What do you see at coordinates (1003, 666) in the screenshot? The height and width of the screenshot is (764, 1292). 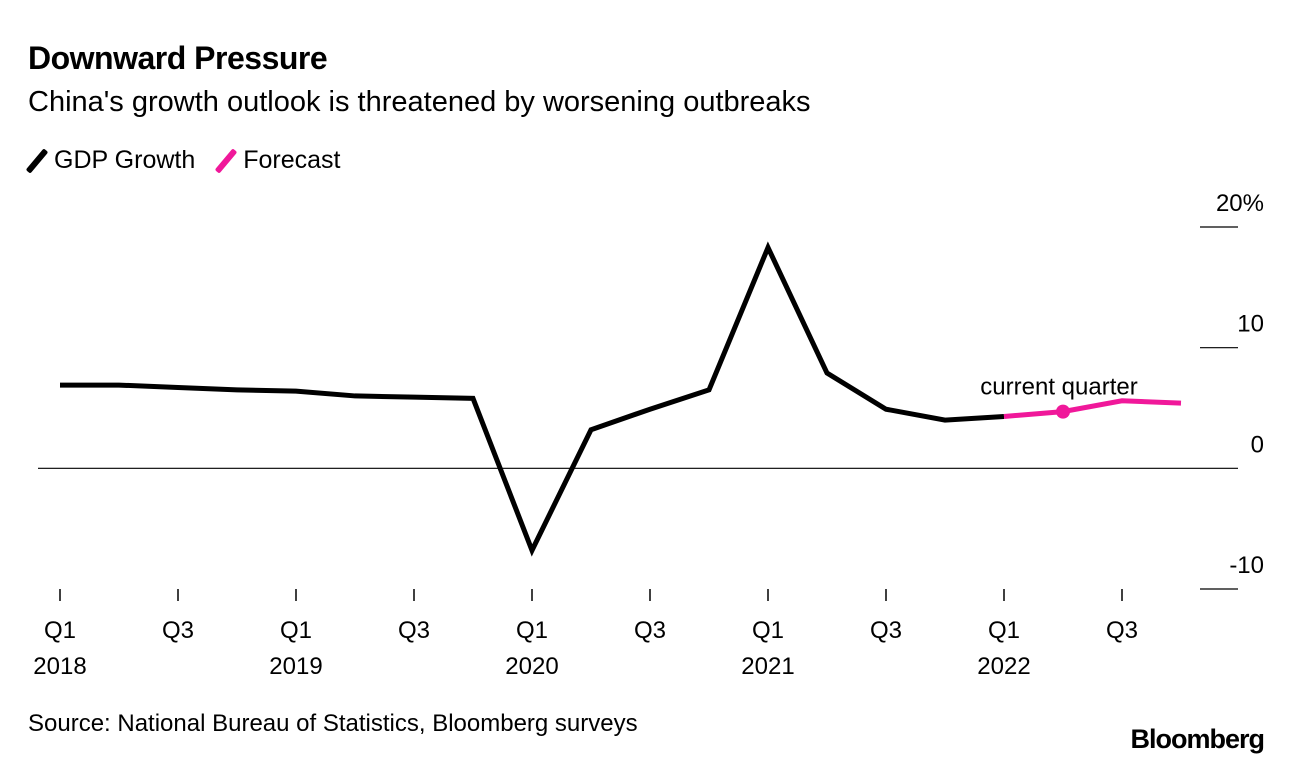 I see `x-tick-label-year: 2022` at bounding box center [1003, 666].